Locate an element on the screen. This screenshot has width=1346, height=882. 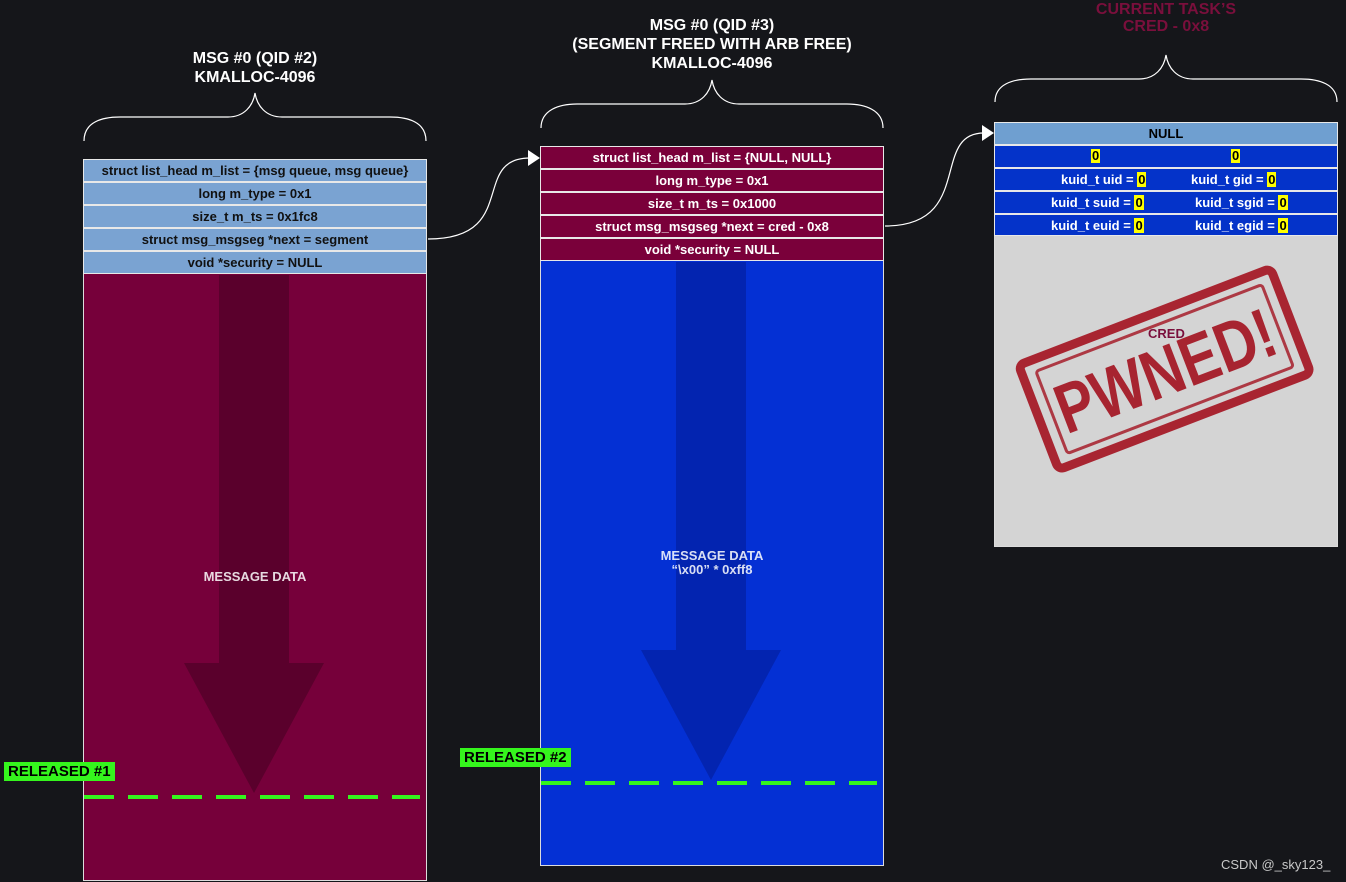
kuid-egid-label: kuid_t egid = is located at coordinates (1237, 225).